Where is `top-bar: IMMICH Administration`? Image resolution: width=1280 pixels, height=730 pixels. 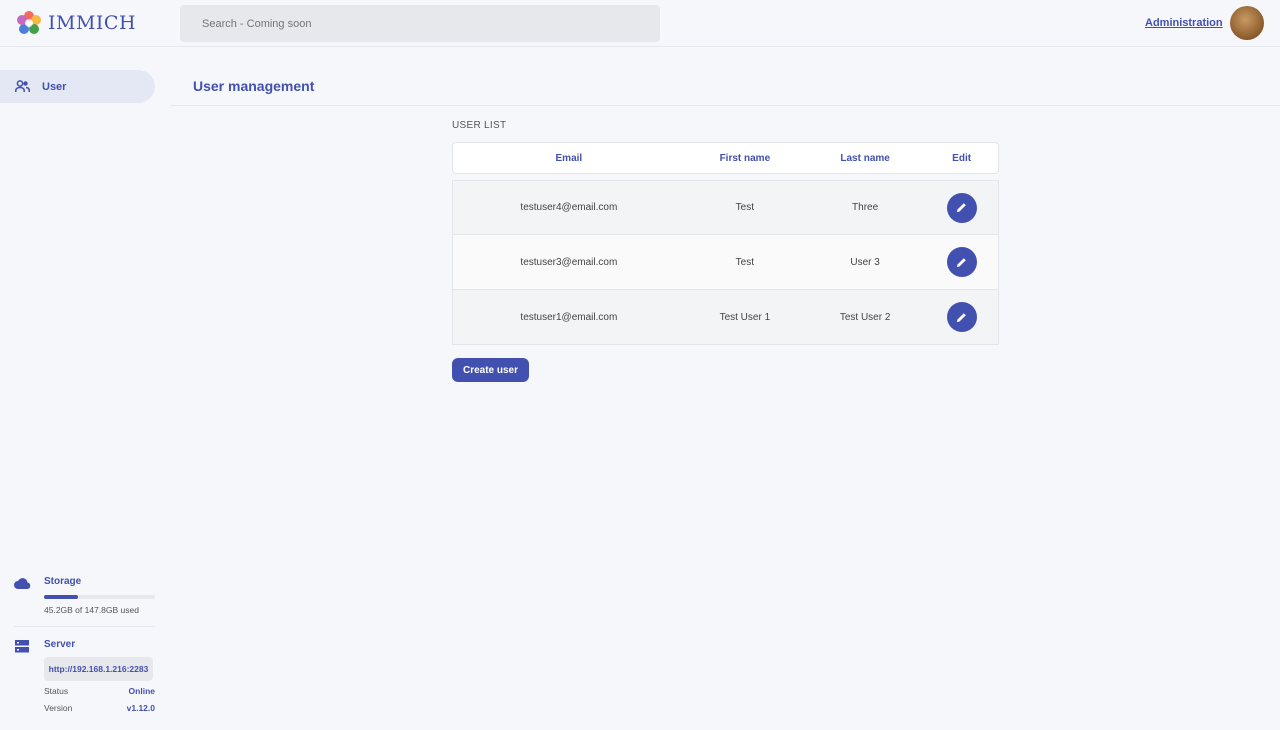 top-bar: IMMICH Administration is located at coordinates (640, 23).